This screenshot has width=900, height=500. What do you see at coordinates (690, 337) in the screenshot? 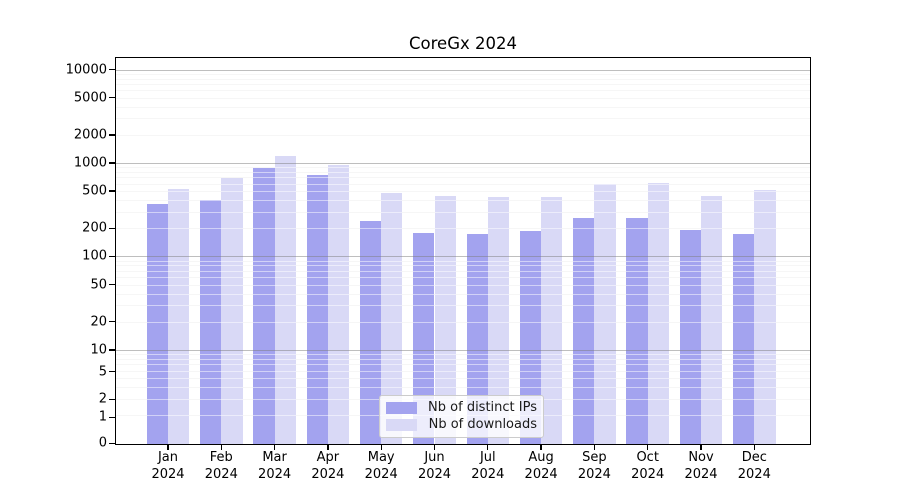
I see `bar-nov-ips` at bounding box center [690, 337].